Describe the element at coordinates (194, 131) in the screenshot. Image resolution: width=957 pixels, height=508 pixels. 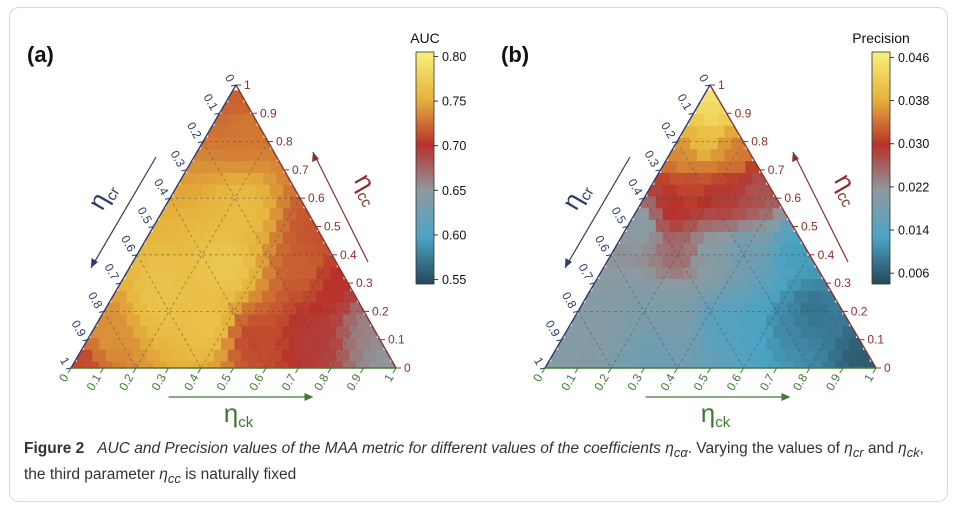
I see `cr-tick-label: 0.2` at that location.